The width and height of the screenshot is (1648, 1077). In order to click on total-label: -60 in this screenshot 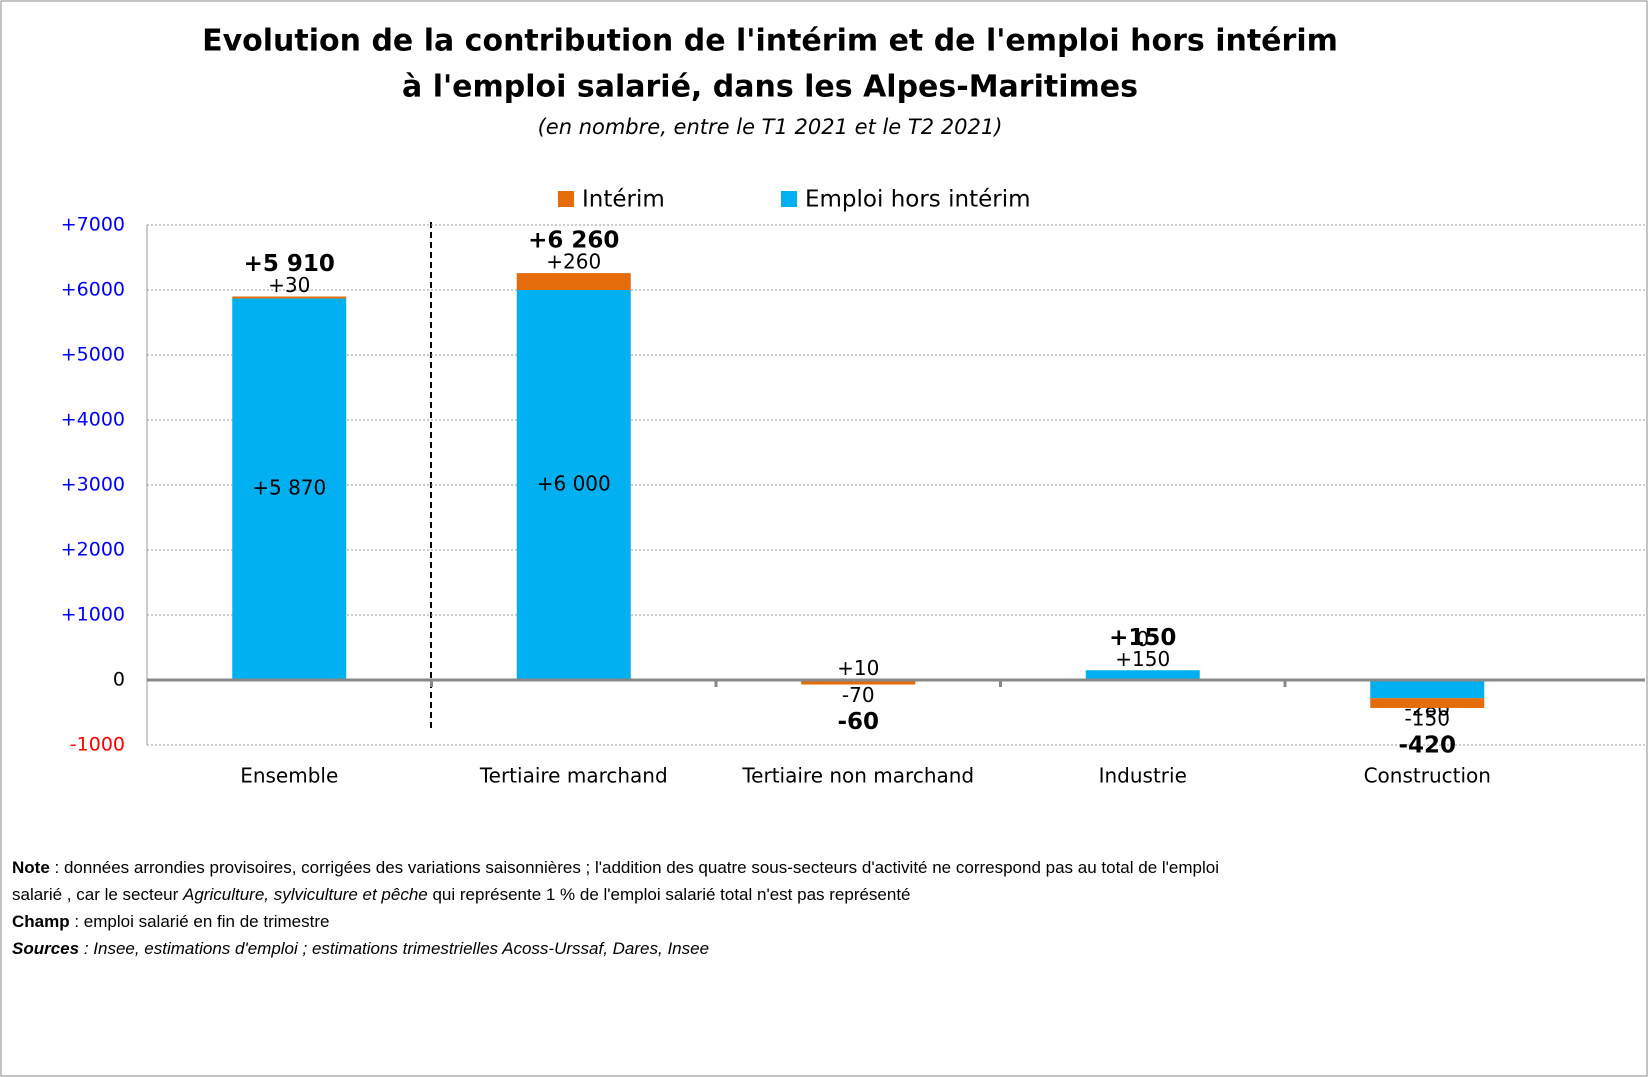, I will do `click(858, 722)`.